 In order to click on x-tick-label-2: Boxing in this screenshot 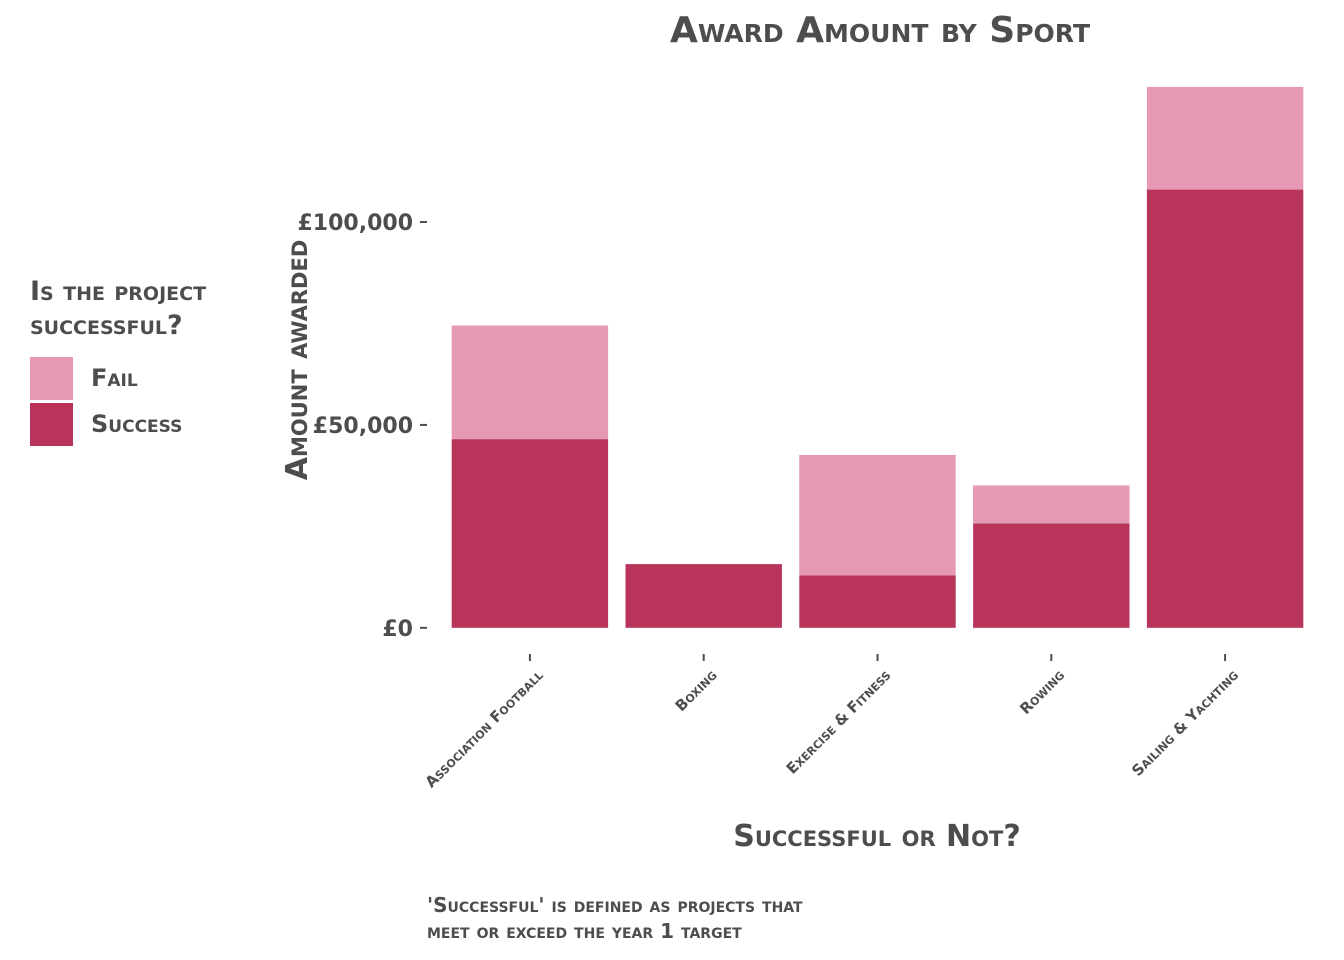, I will do `click(696, 690)`.